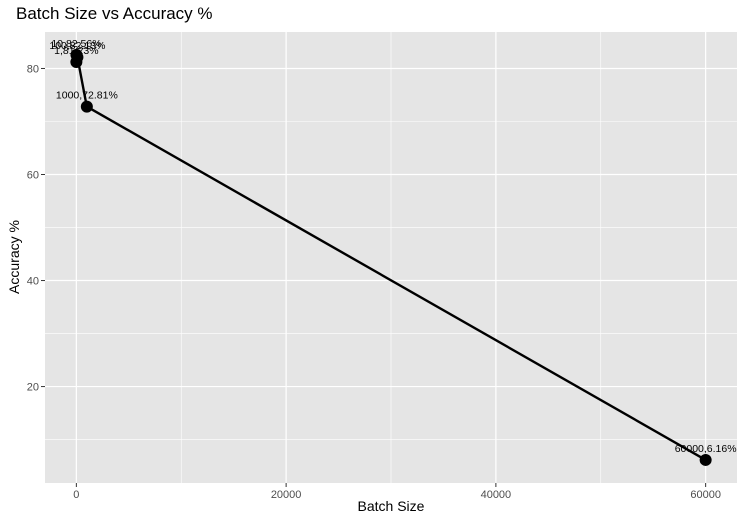 The image size is (744, 521). What do you see at coordinates (114, 13) in the screenshot?
I see `chart-title: Batch Size vs Accuracy %` at bounding box center [114, 13].